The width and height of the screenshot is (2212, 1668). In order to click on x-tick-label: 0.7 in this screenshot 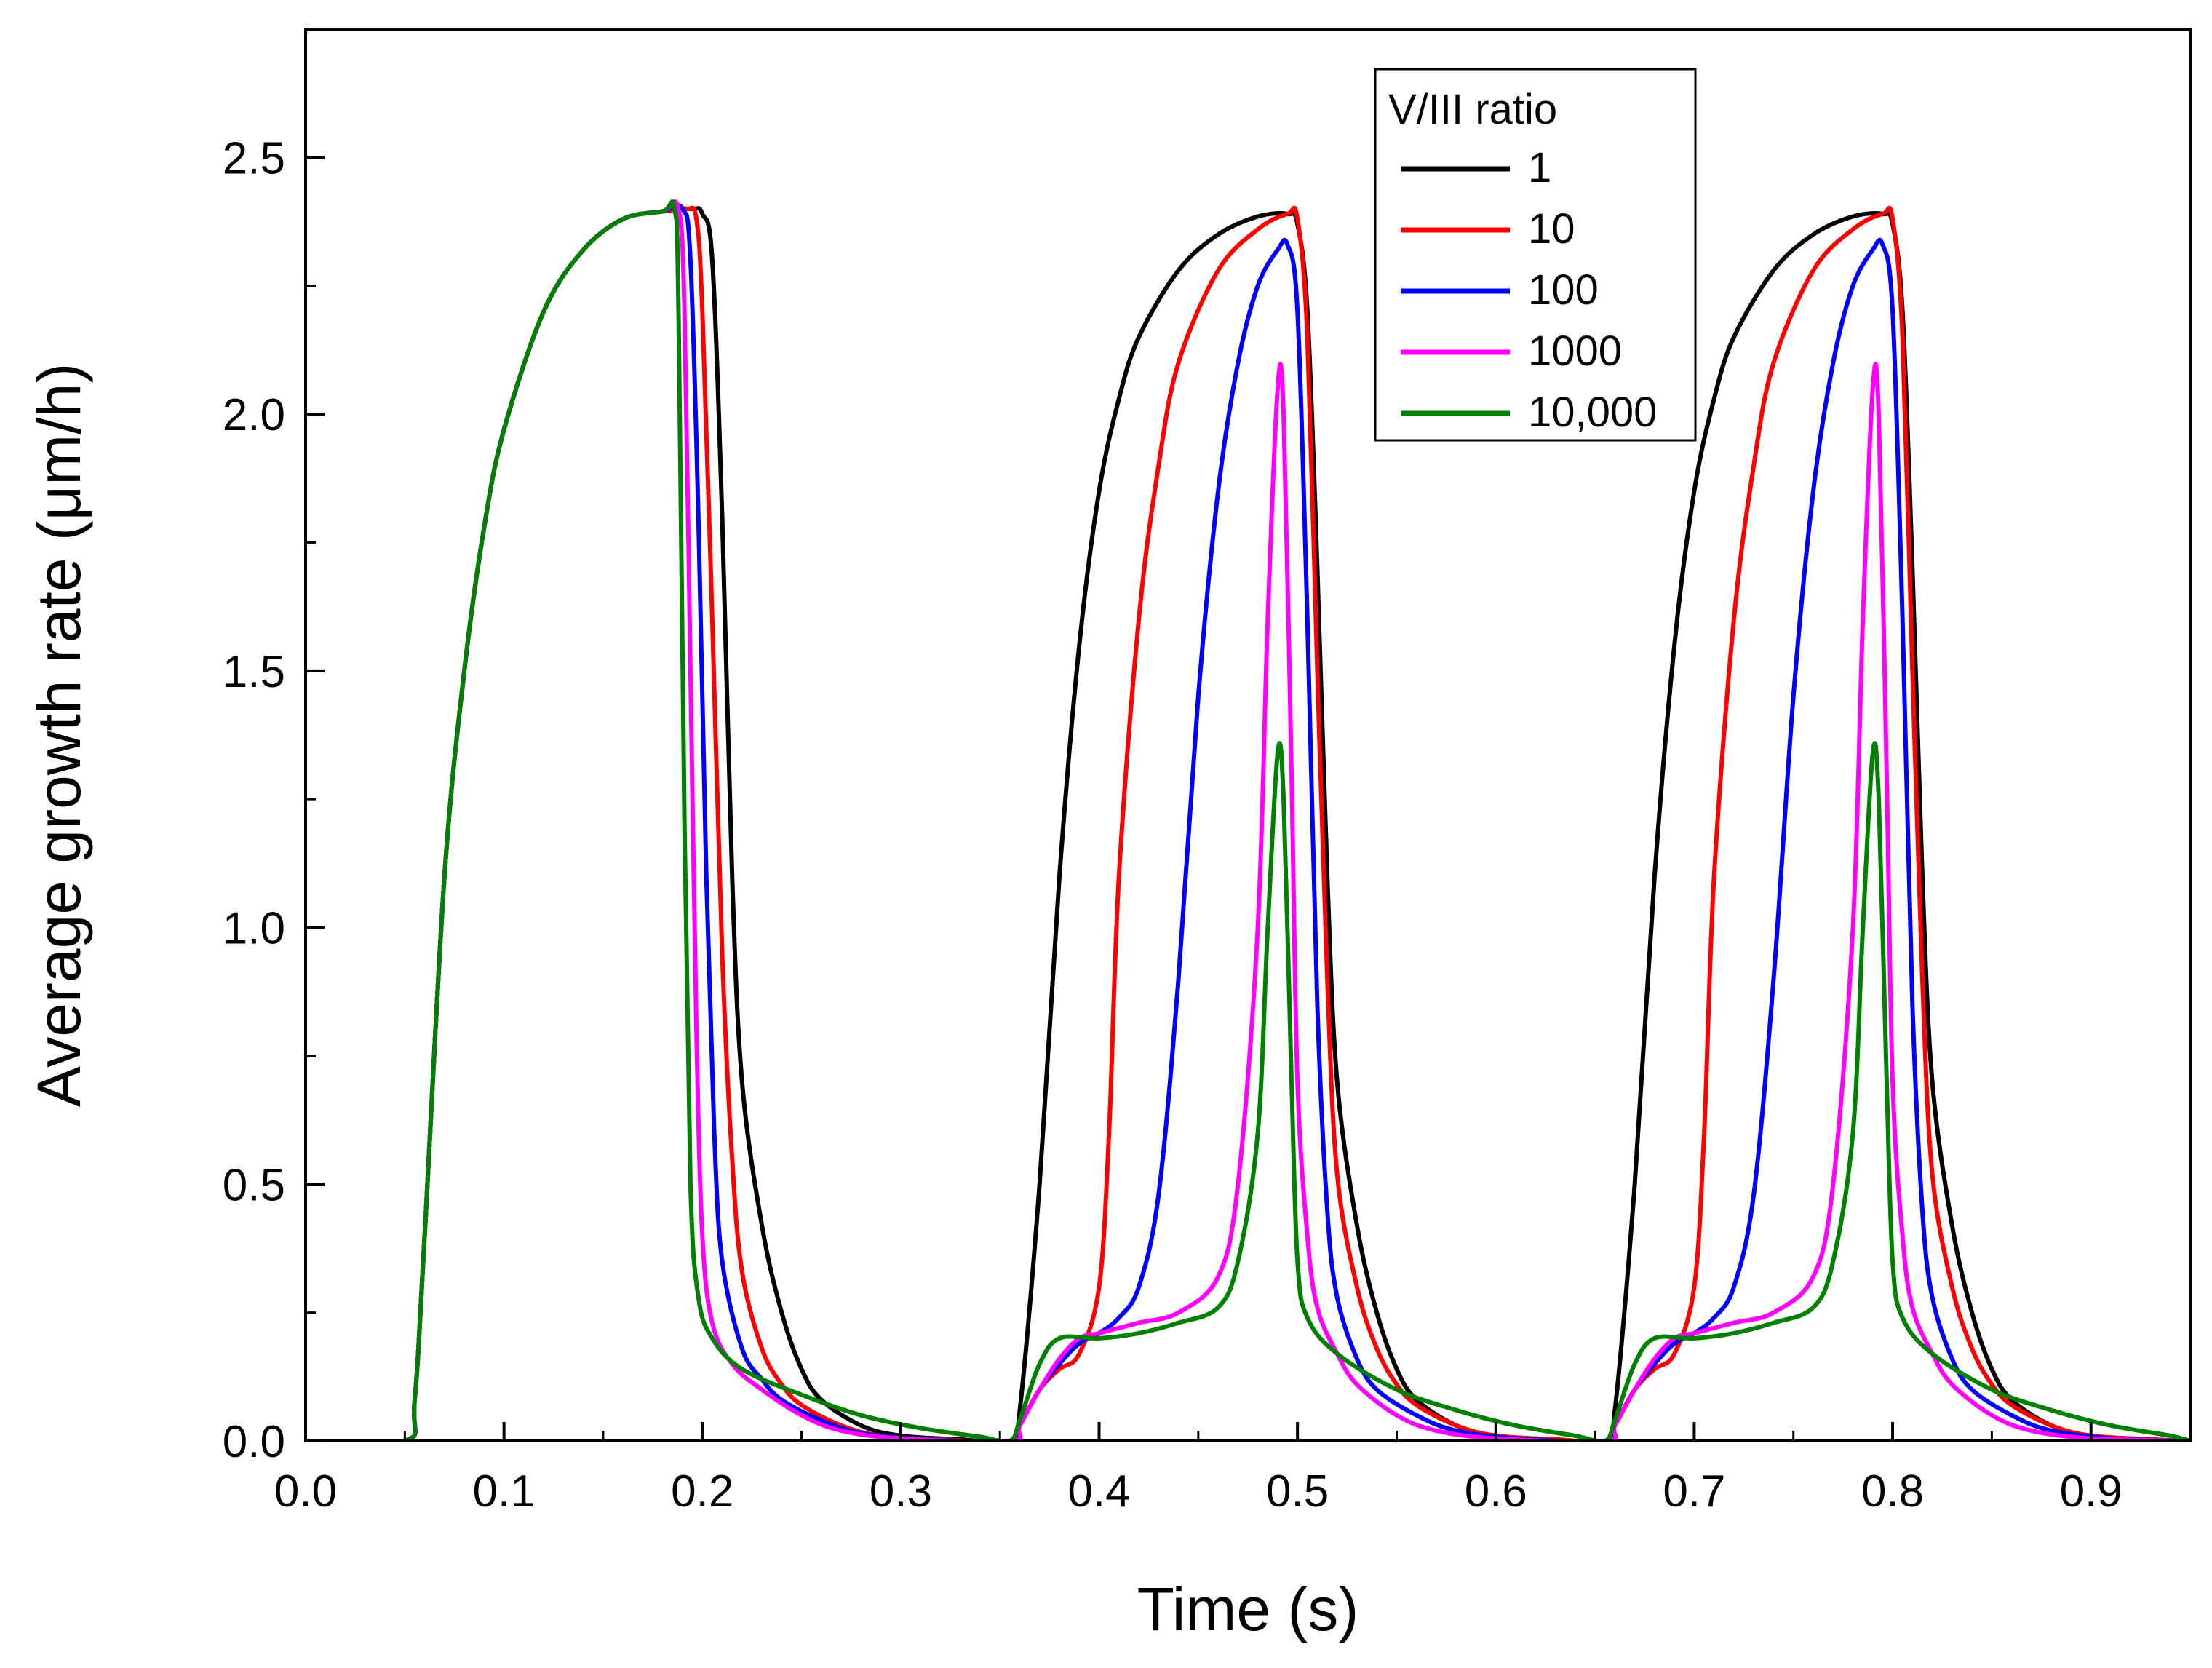, I will do `click(1694, 1492)`.